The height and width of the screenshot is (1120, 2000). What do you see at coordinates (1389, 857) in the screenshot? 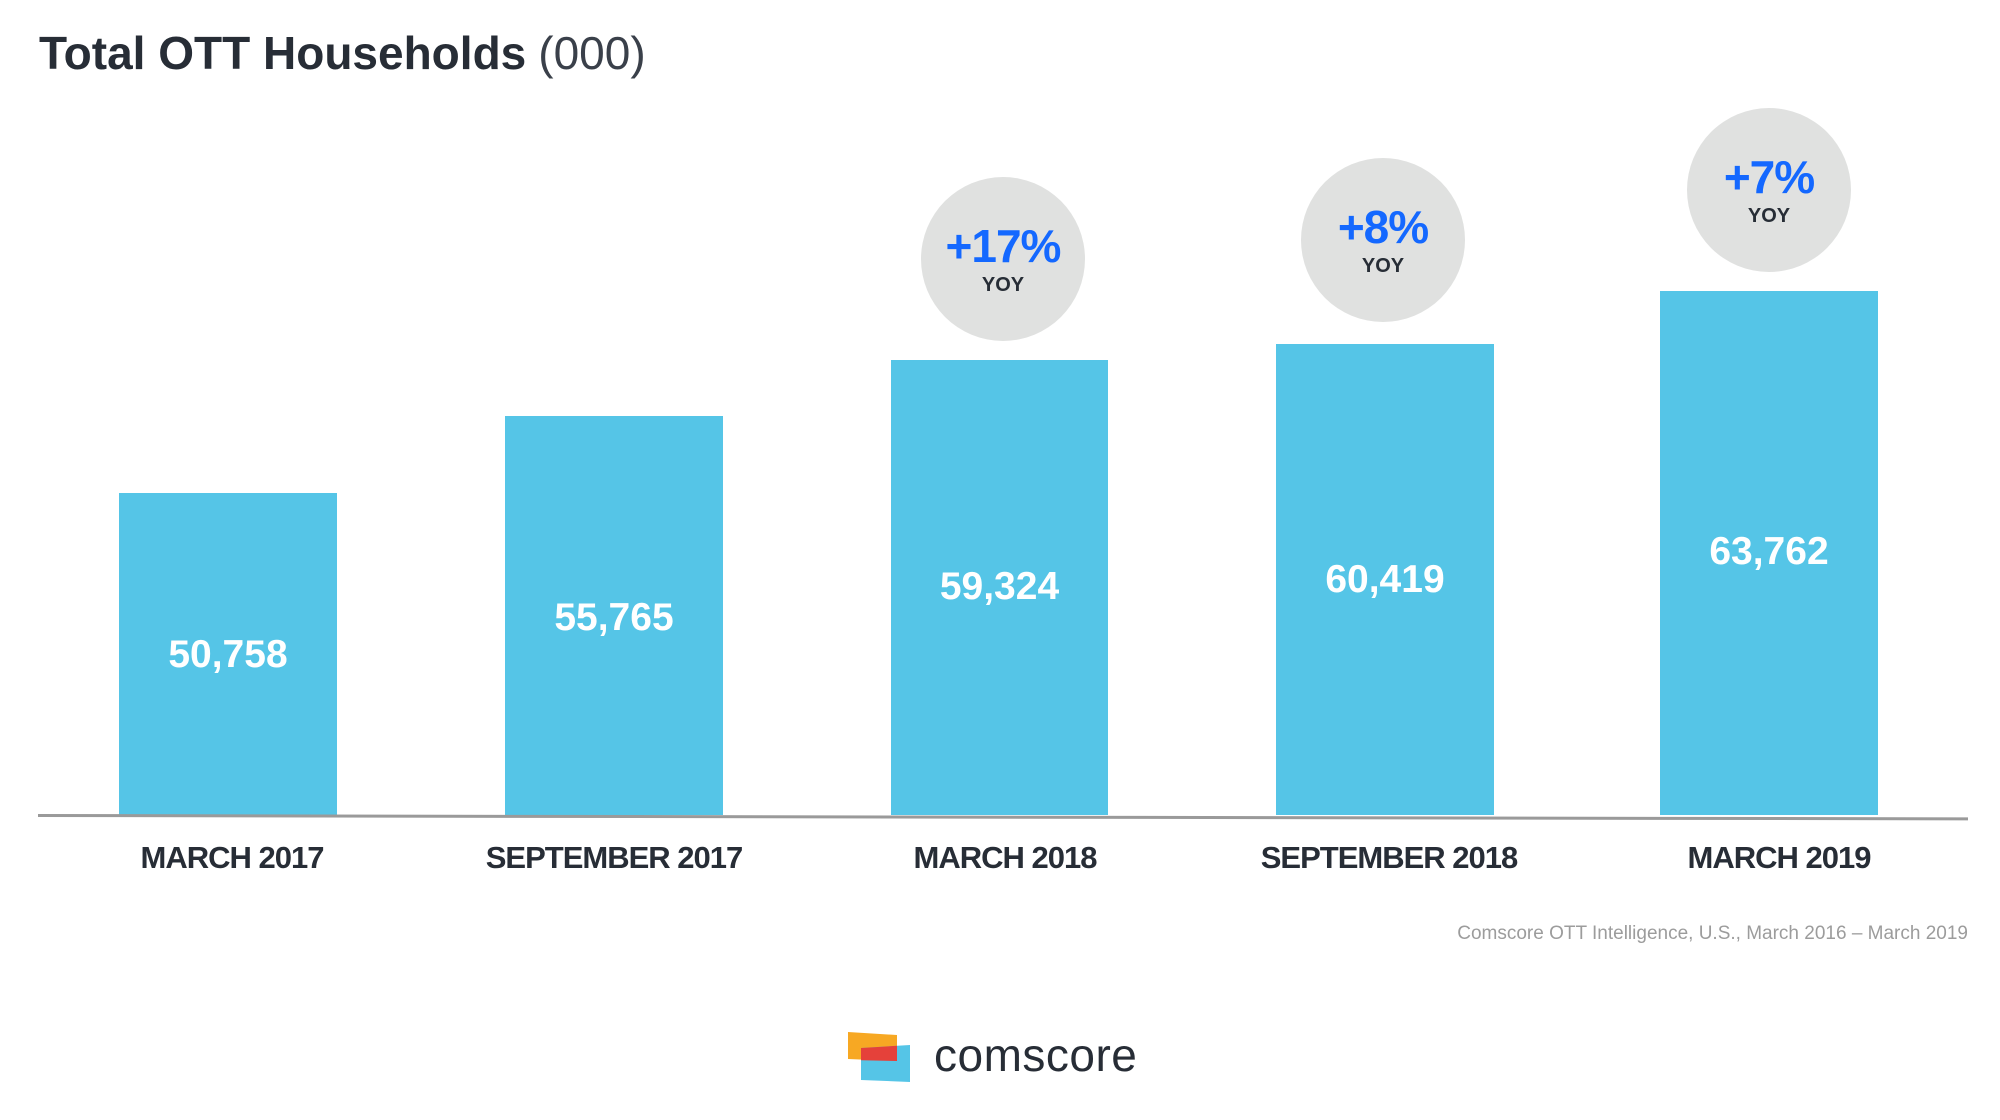
I see `category-label-september-2018: SEPTEMBER 2018` at bounding box center [1389, 857].